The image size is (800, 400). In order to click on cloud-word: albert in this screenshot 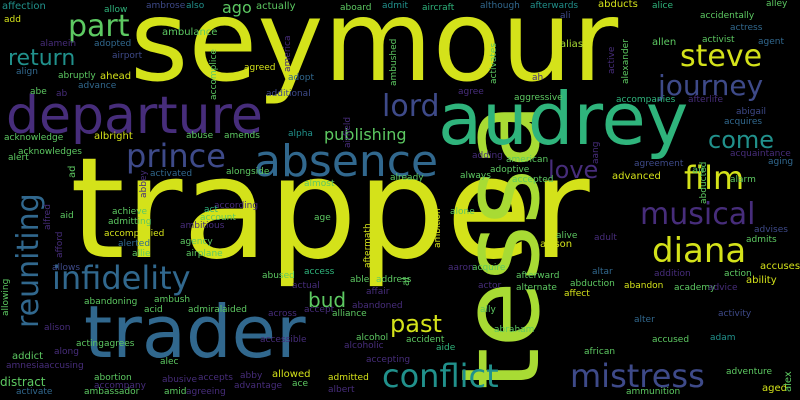, I will do `click(341, 390)`.